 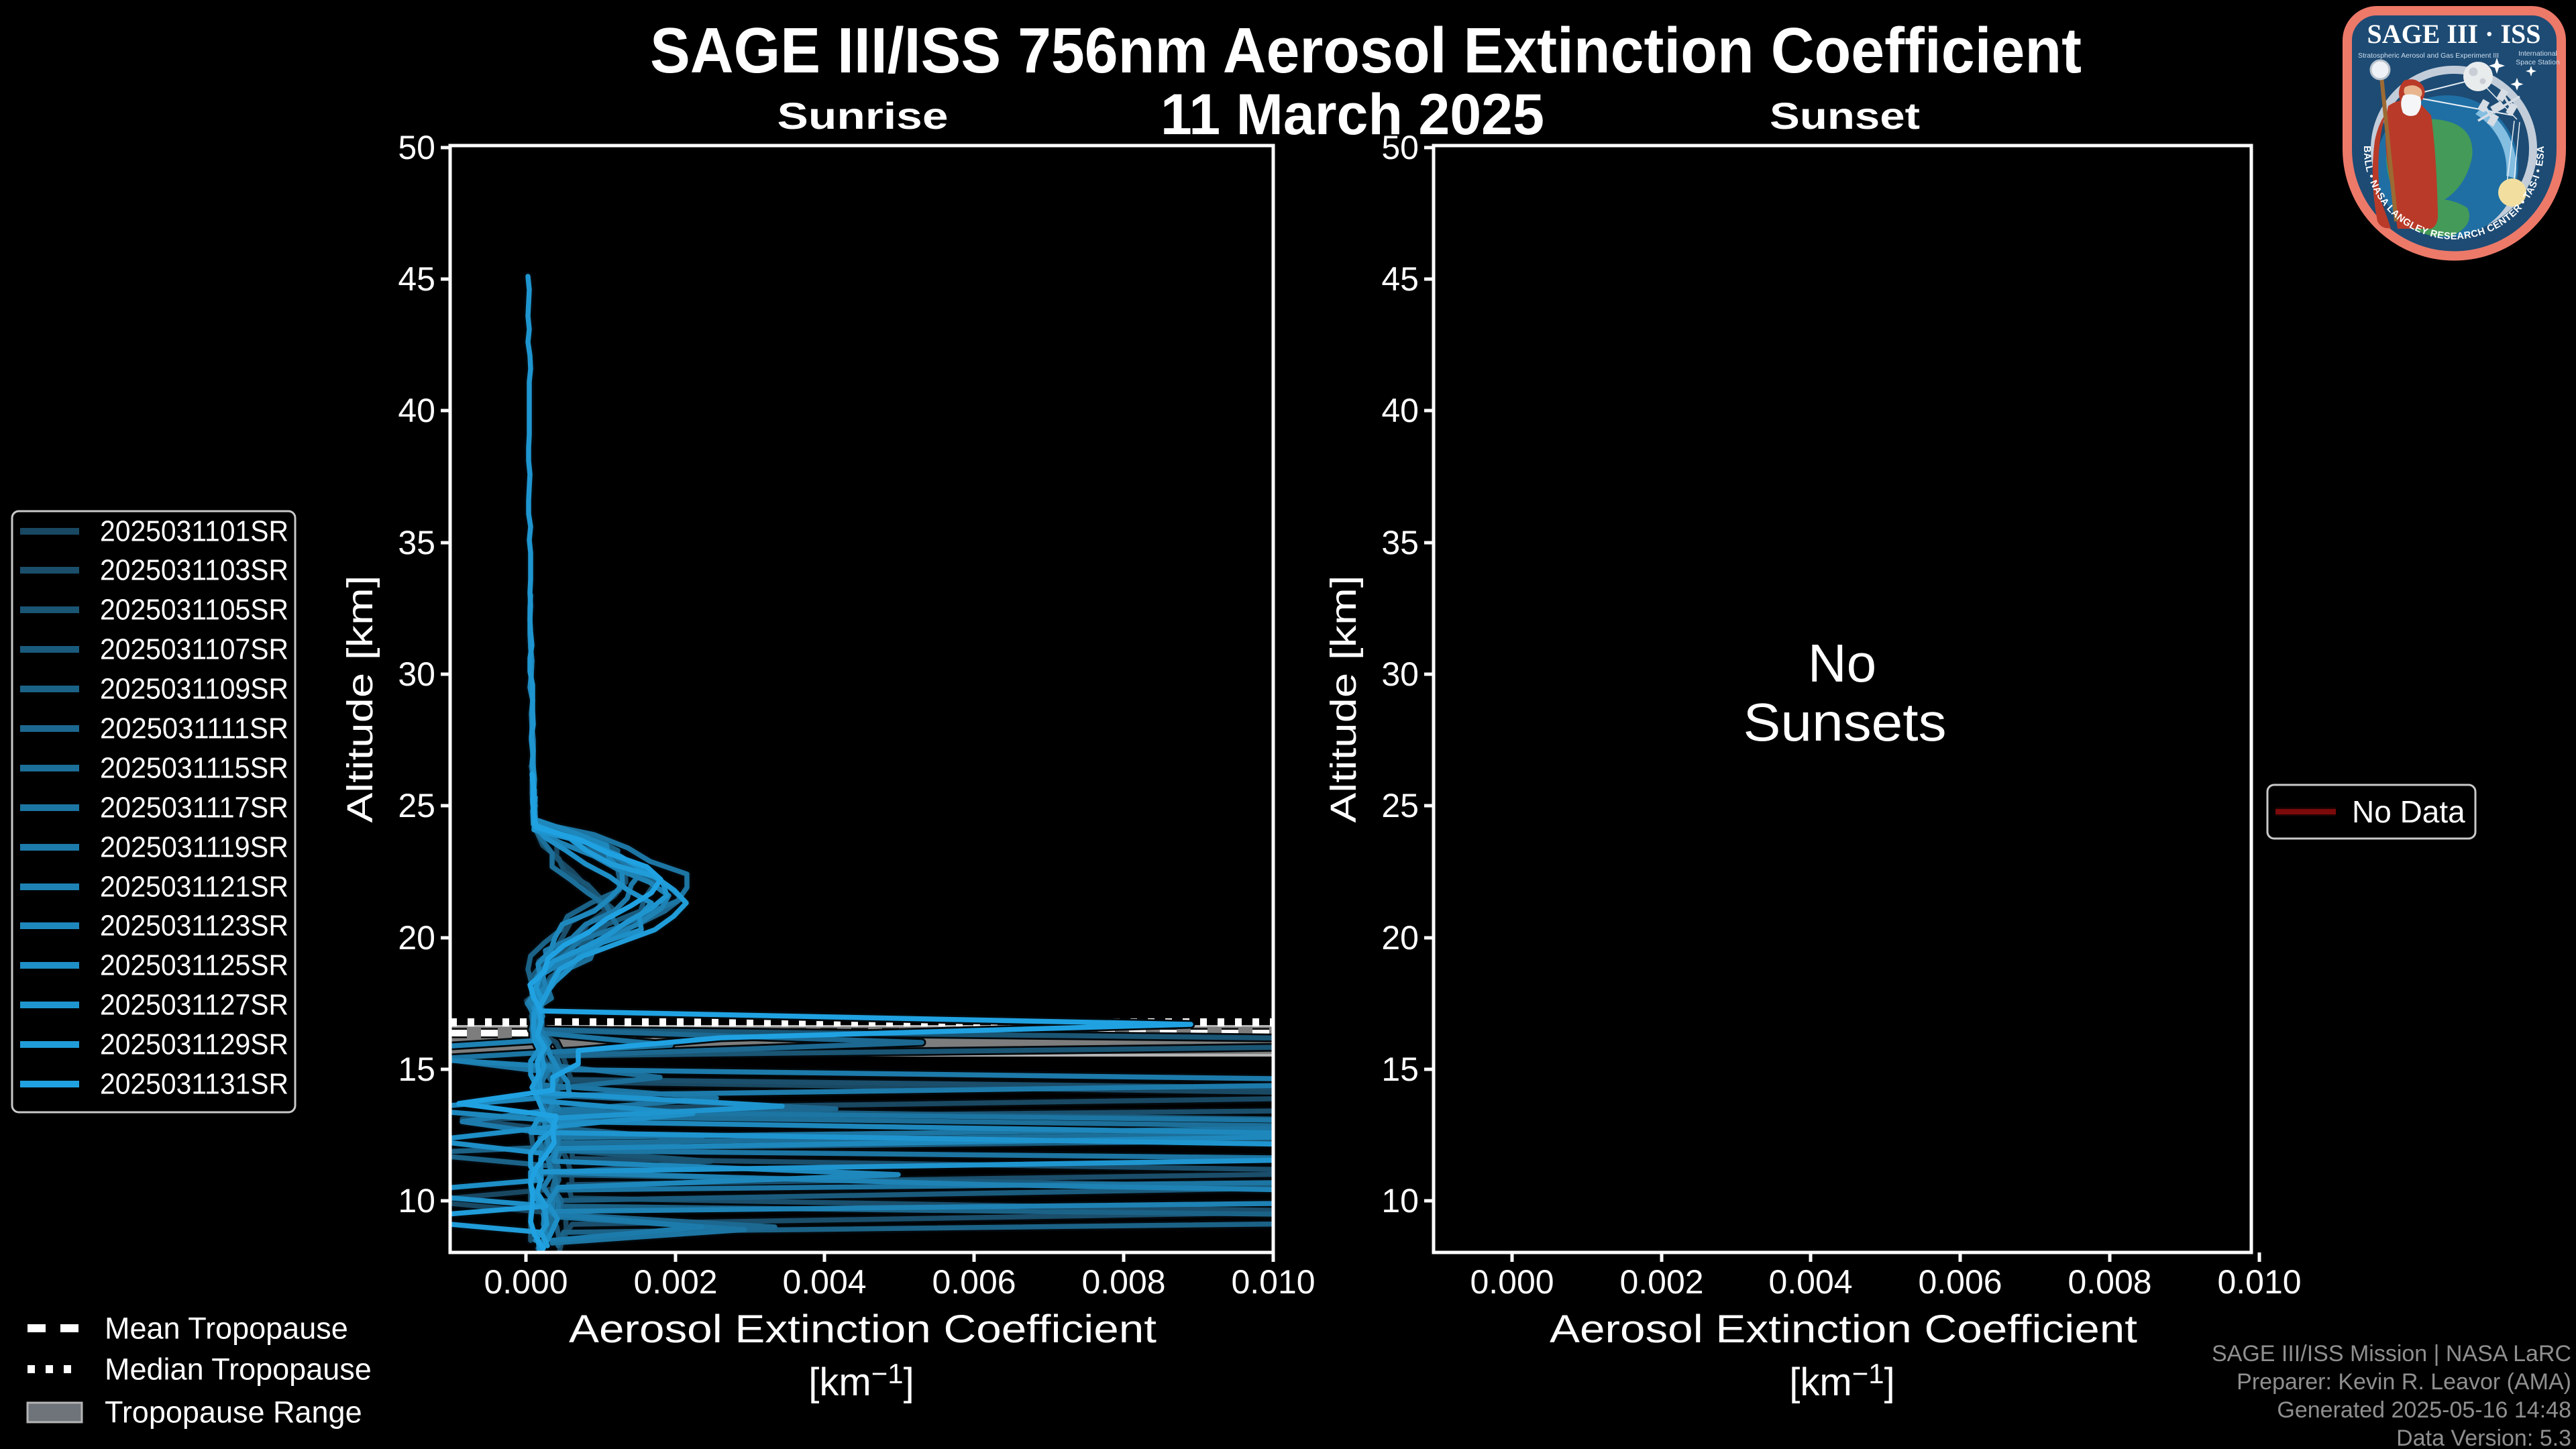 I want to click on svg-text: 2025031107SR, so click(x=194, y=649).